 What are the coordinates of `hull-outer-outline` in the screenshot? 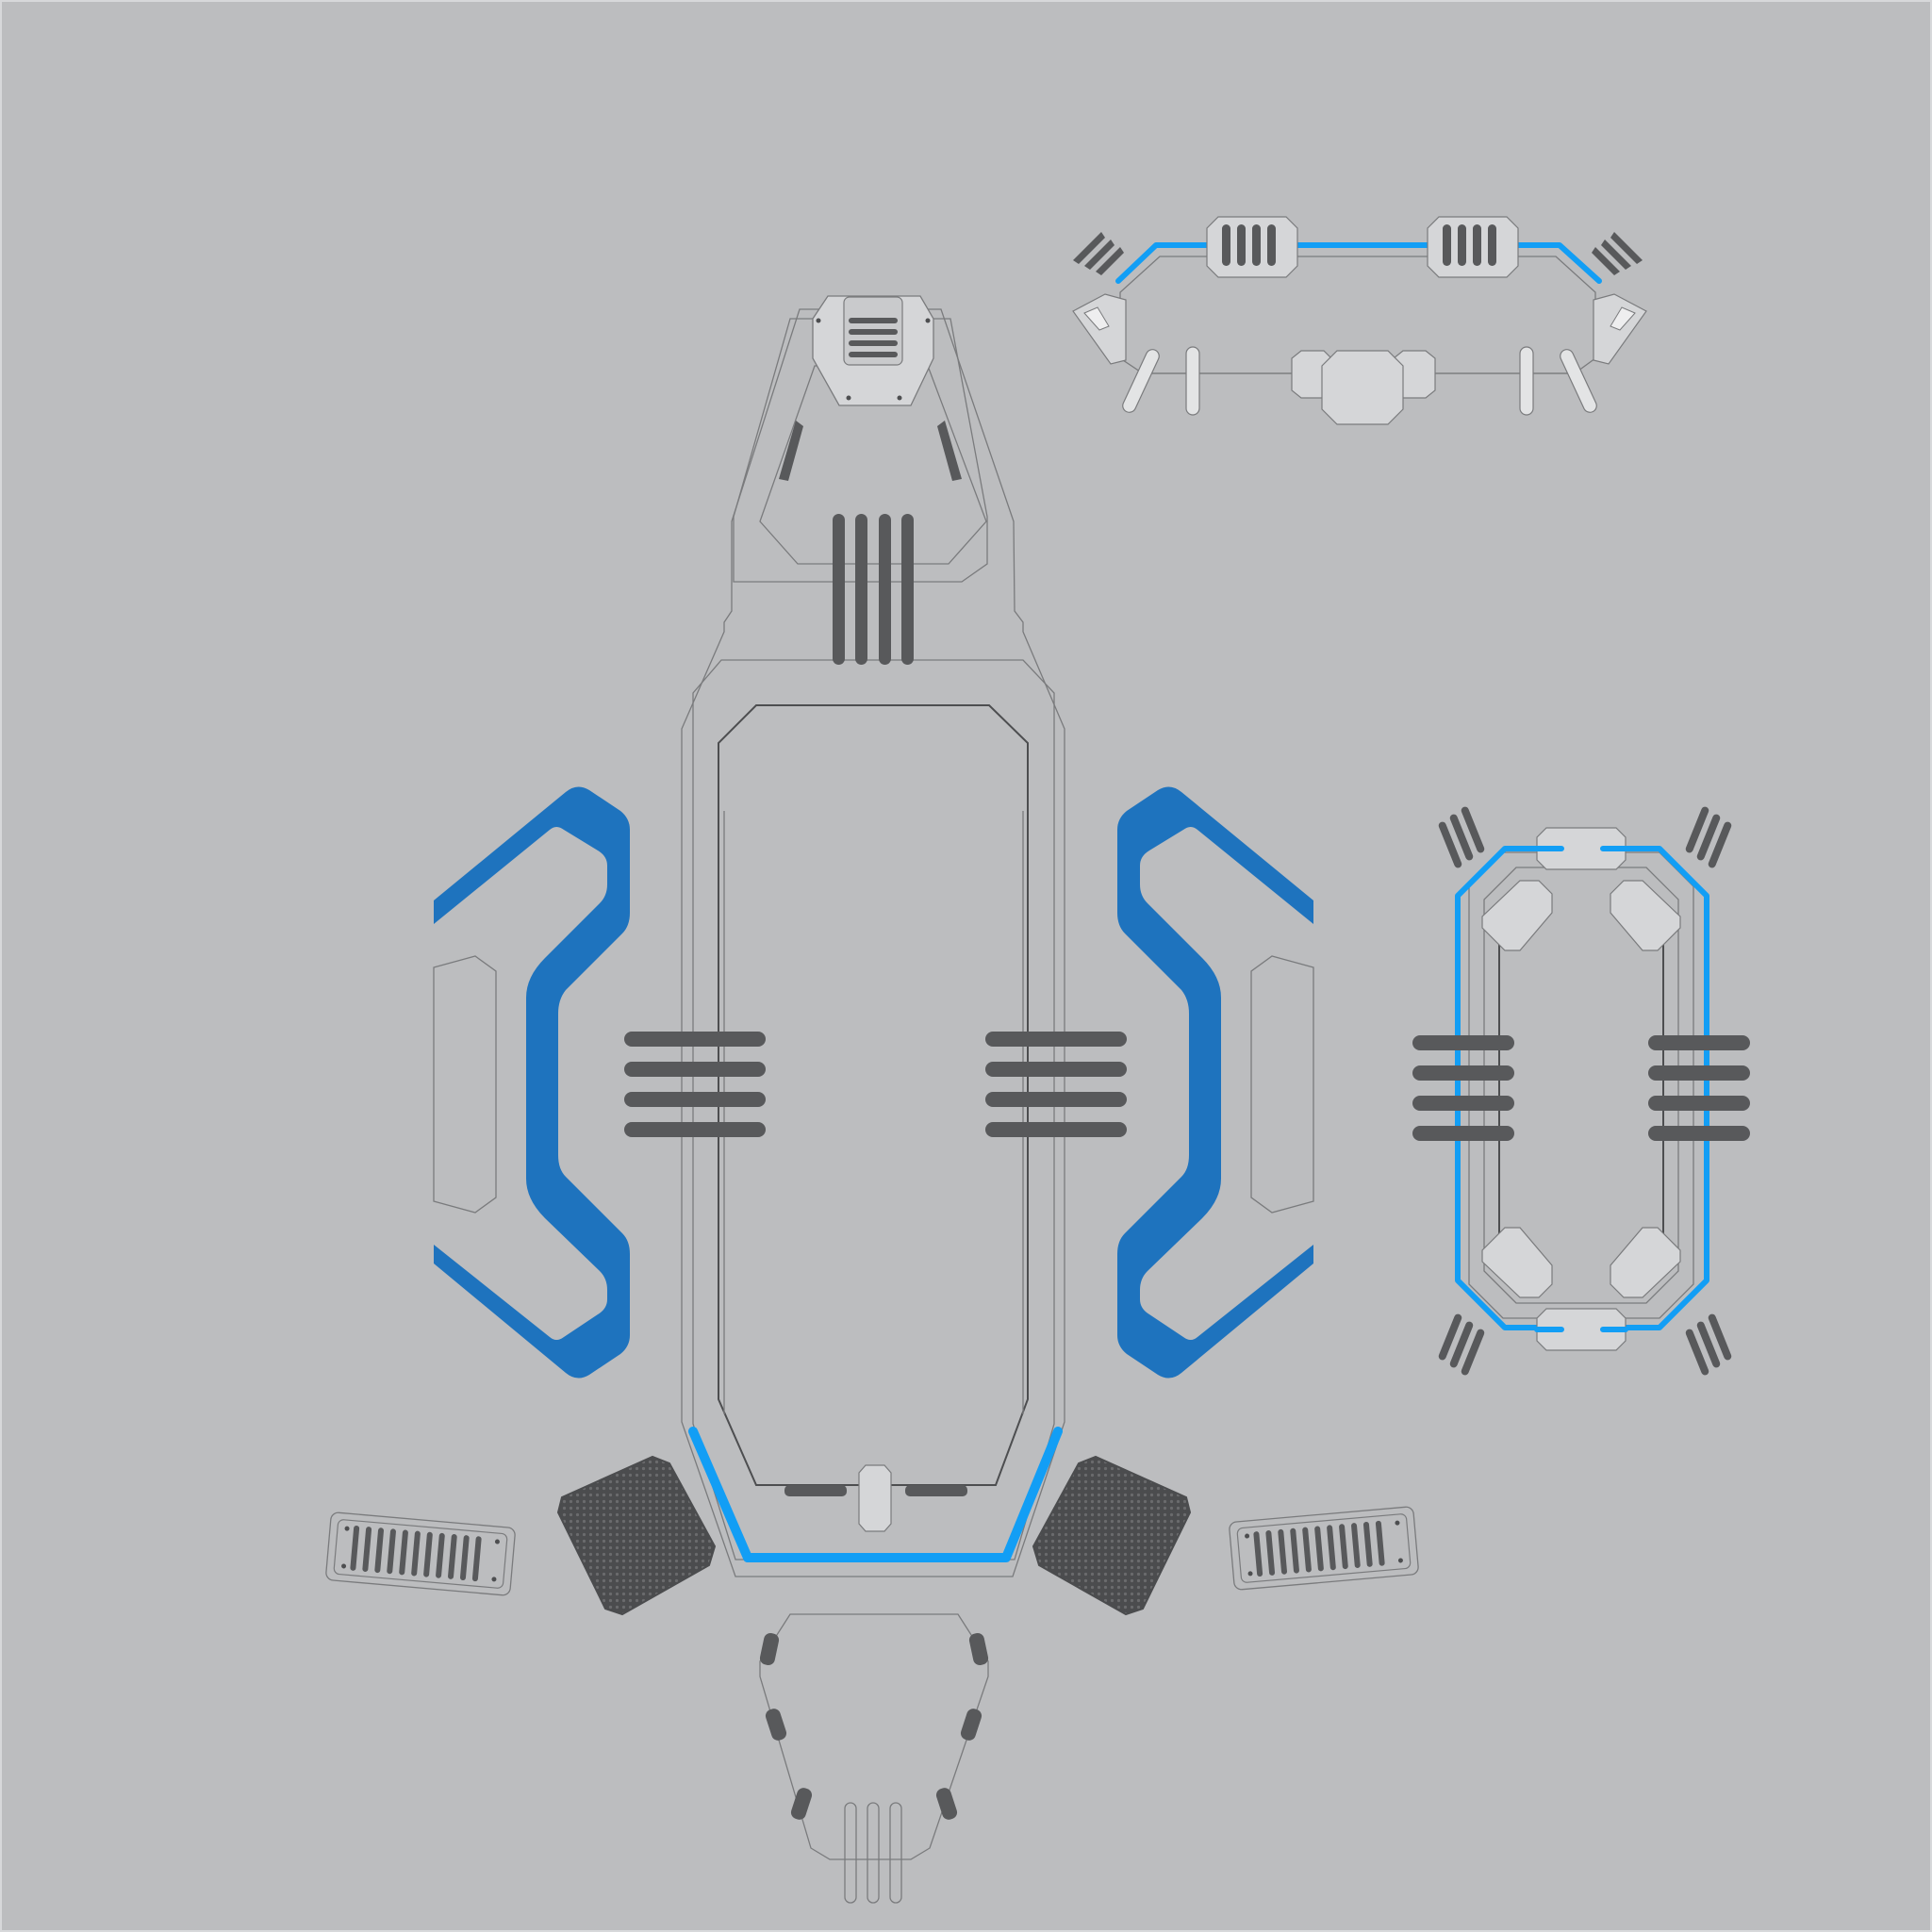 It's located at (873, 942).